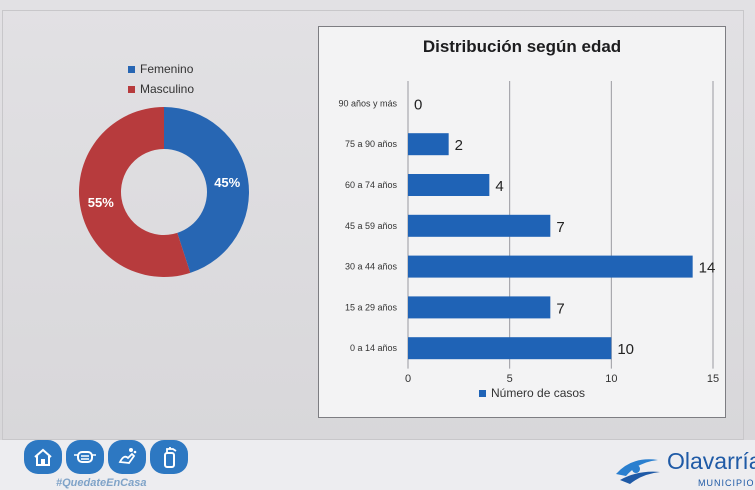 The image size is (755, 490). What do you see at coordinates (726, 483) in the screenshot?
I see `logo-subtitle: MUNICIPIO` at bounding box center [726, 483].